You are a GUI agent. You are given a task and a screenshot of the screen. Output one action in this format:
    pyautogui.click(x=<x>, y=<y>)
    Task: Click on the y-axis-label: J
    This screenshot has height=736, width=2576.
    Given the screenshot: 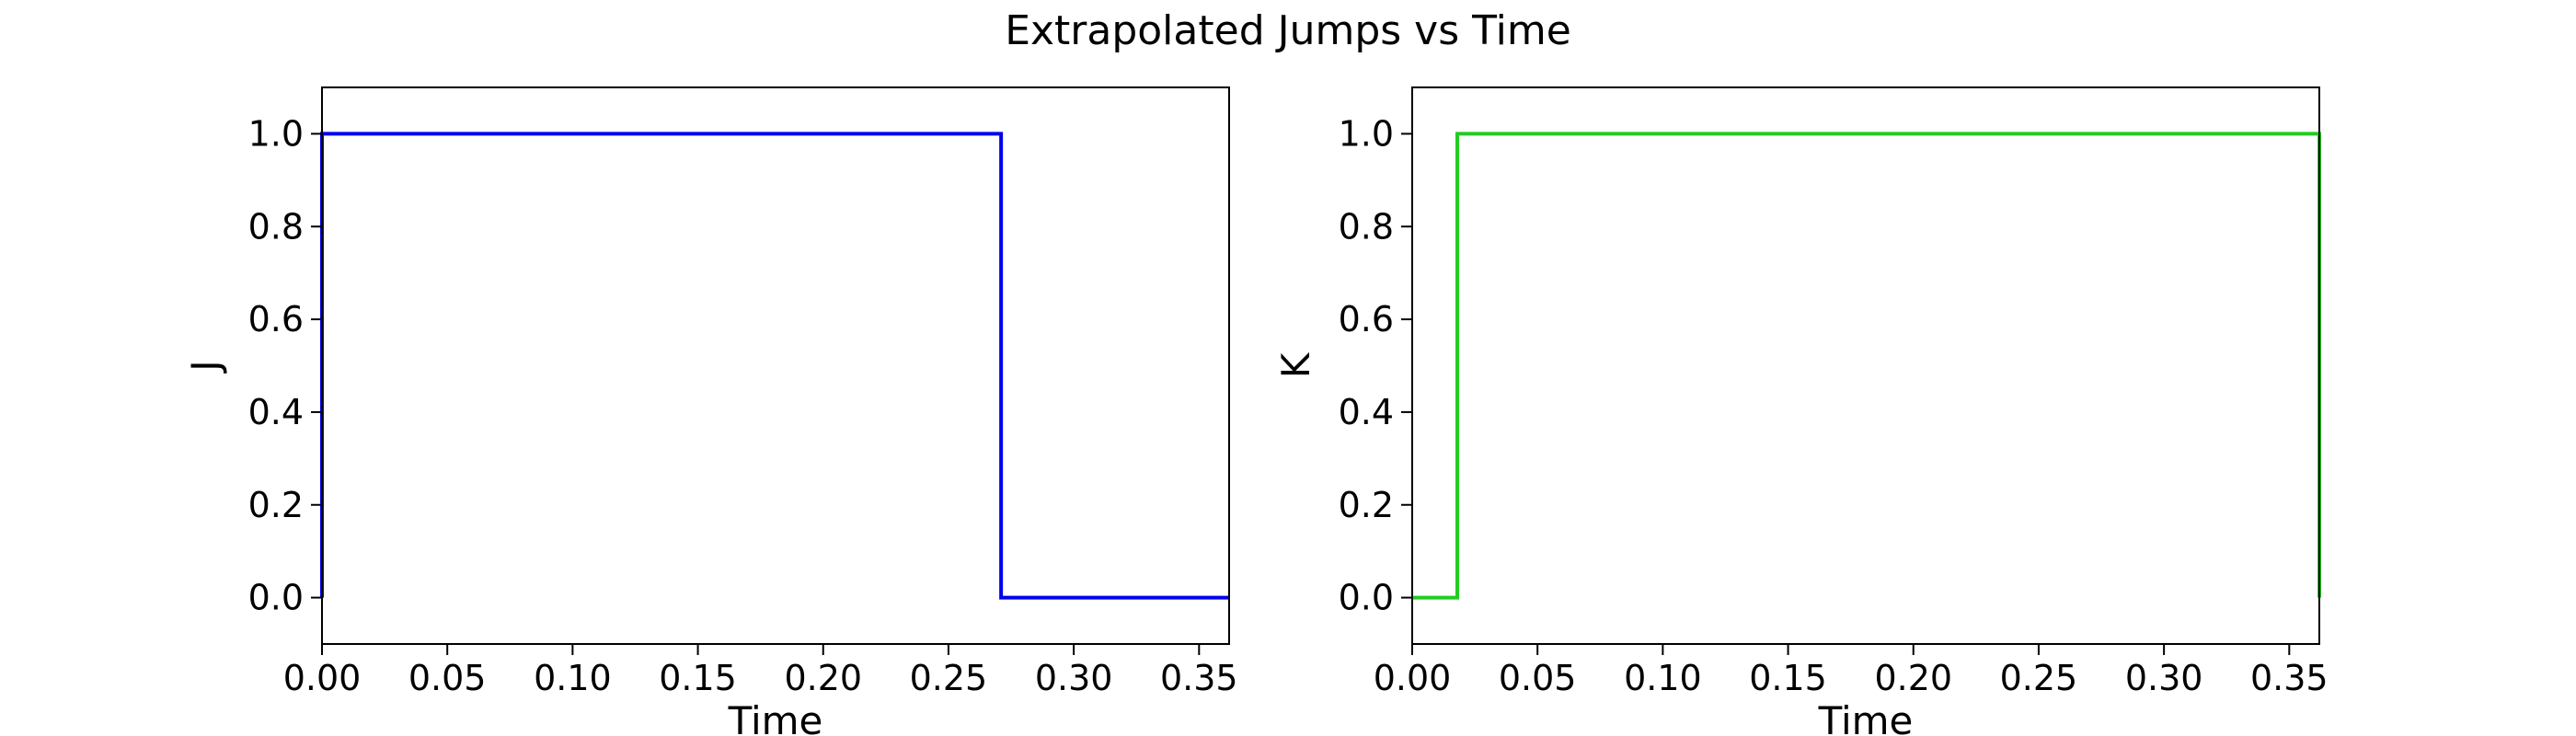 What is the action you would take?
    pyautogui.click(x=205, y=367)
    